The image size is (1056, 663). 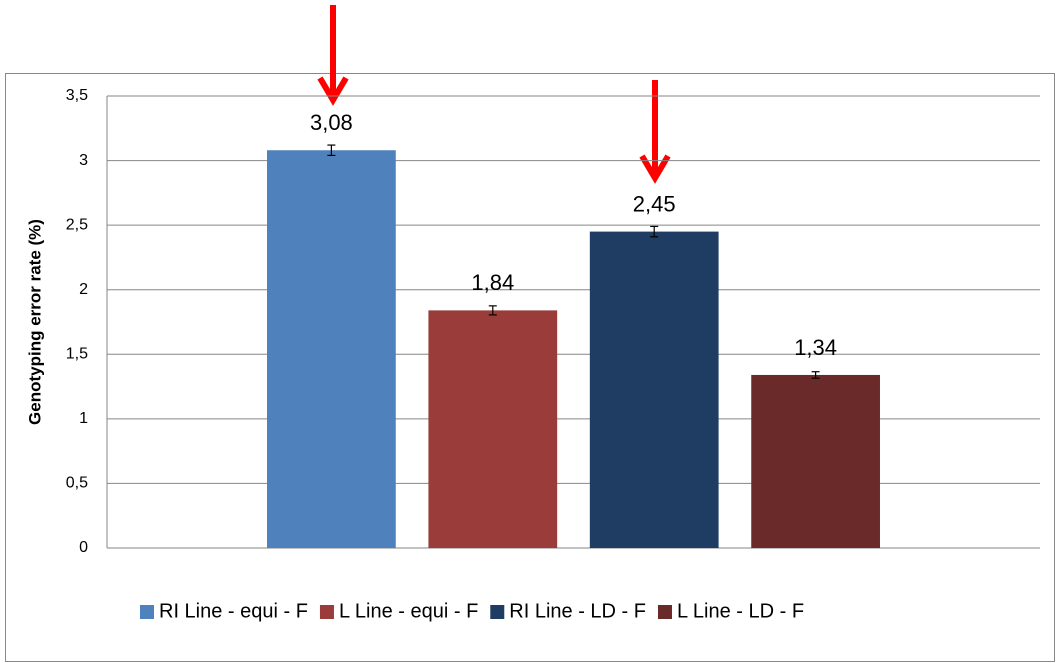 I want to click on legend-label: L Line - equi - F, so click(x=408, y=611).